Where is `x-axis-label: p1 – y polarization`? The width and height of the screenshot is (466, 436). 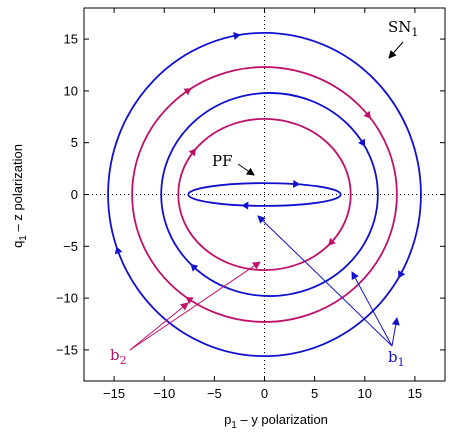
x-axis-label: p1 – y polarization is located at coordinates (276, 421).